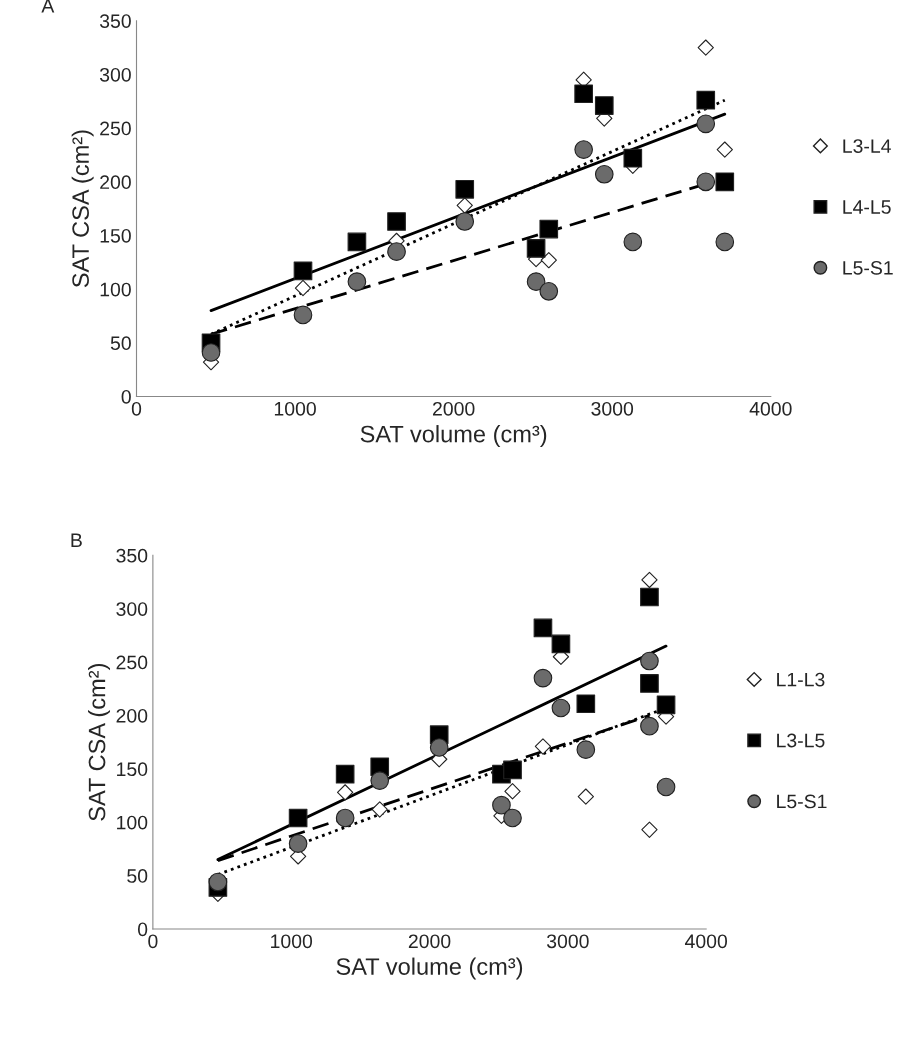 The height and width of the screenshot is (1038, 910). I want to click on chart-title: A, so click(48, 6).